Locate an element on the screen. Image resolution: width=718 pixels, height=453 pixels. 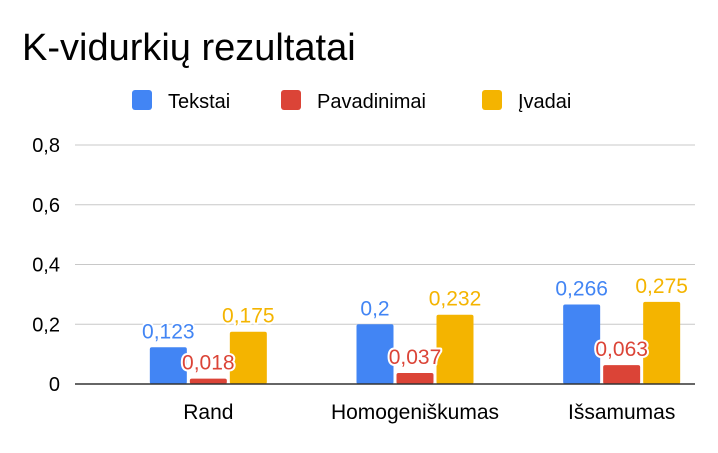
x-tick-label: Homogeniškumas is located at coordinates (415, 412).